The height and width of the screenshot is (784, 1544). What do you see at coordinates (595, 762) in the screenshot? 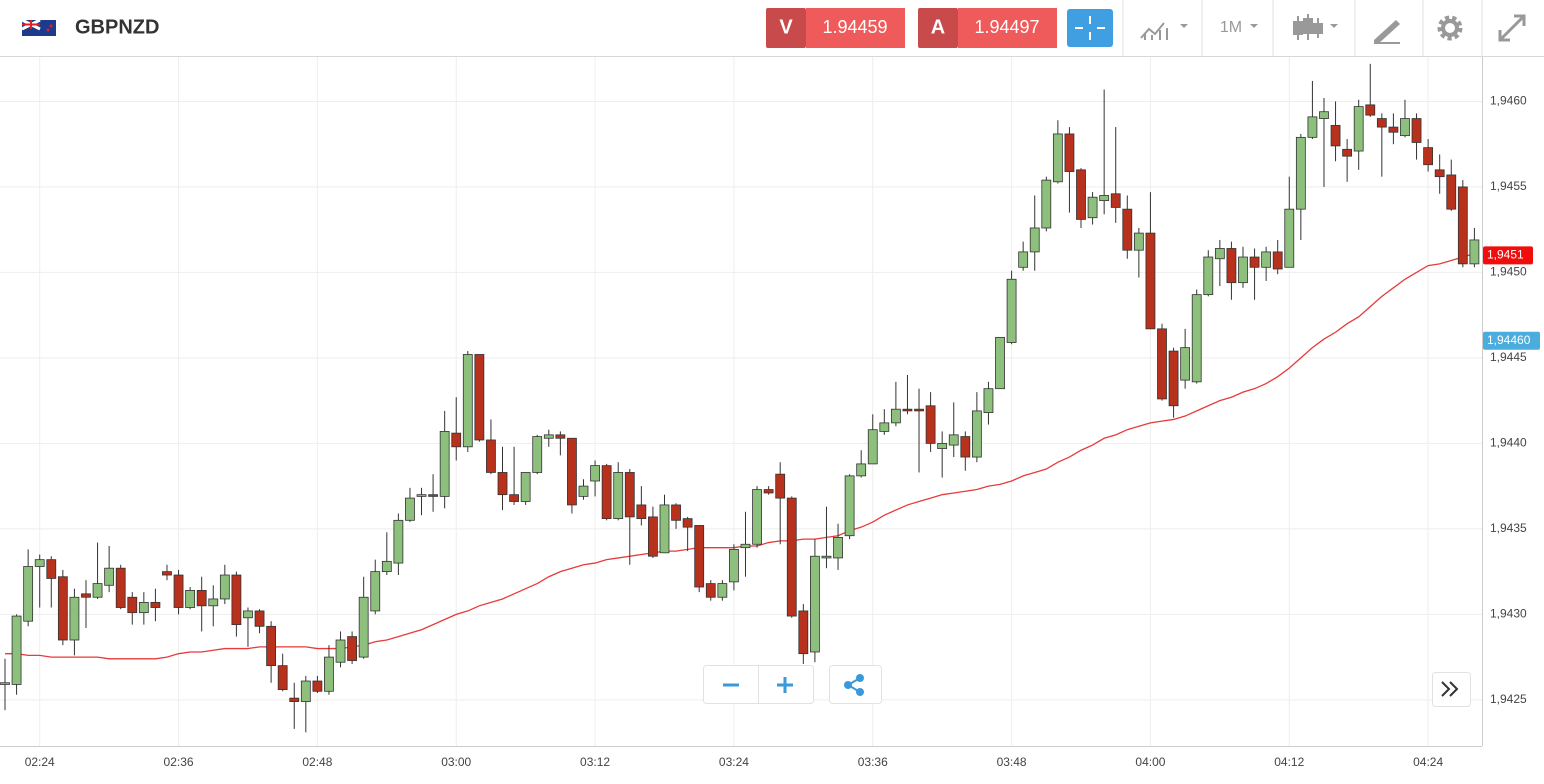
I see `x-tick-label: 03:12` at bounding box center [595, 762].